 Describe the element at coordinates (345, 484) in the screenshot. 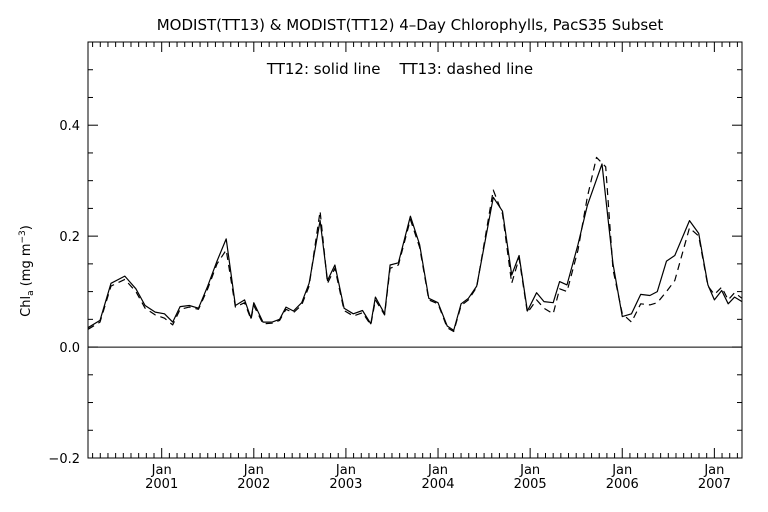

I see `x-tick-year-label: 2003` at that location.